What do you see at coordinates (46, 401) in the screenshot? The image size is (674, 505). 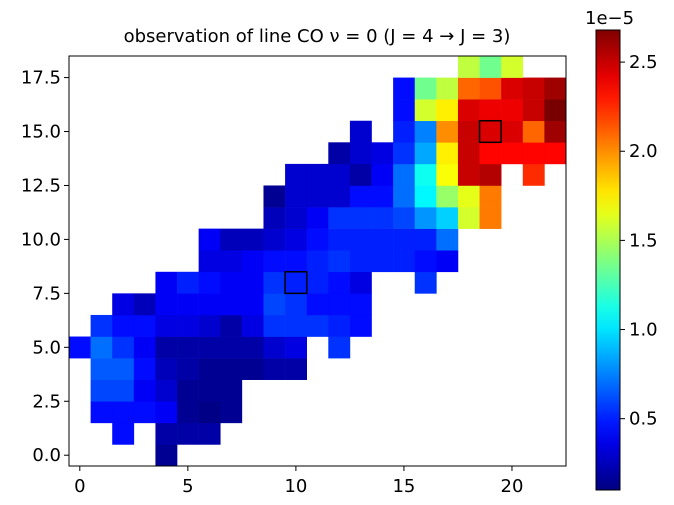 I see `y-tick-label: 2.5` at bounding box center [46, 401].